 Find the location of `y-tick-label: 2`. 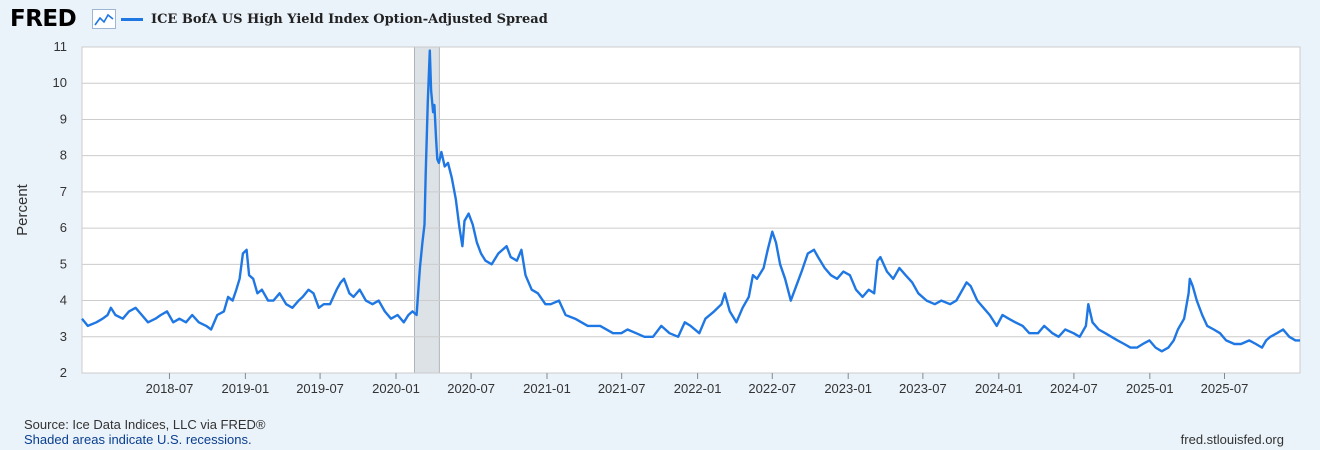

y-tick-label: 2 is located at coordinates (63, 372).